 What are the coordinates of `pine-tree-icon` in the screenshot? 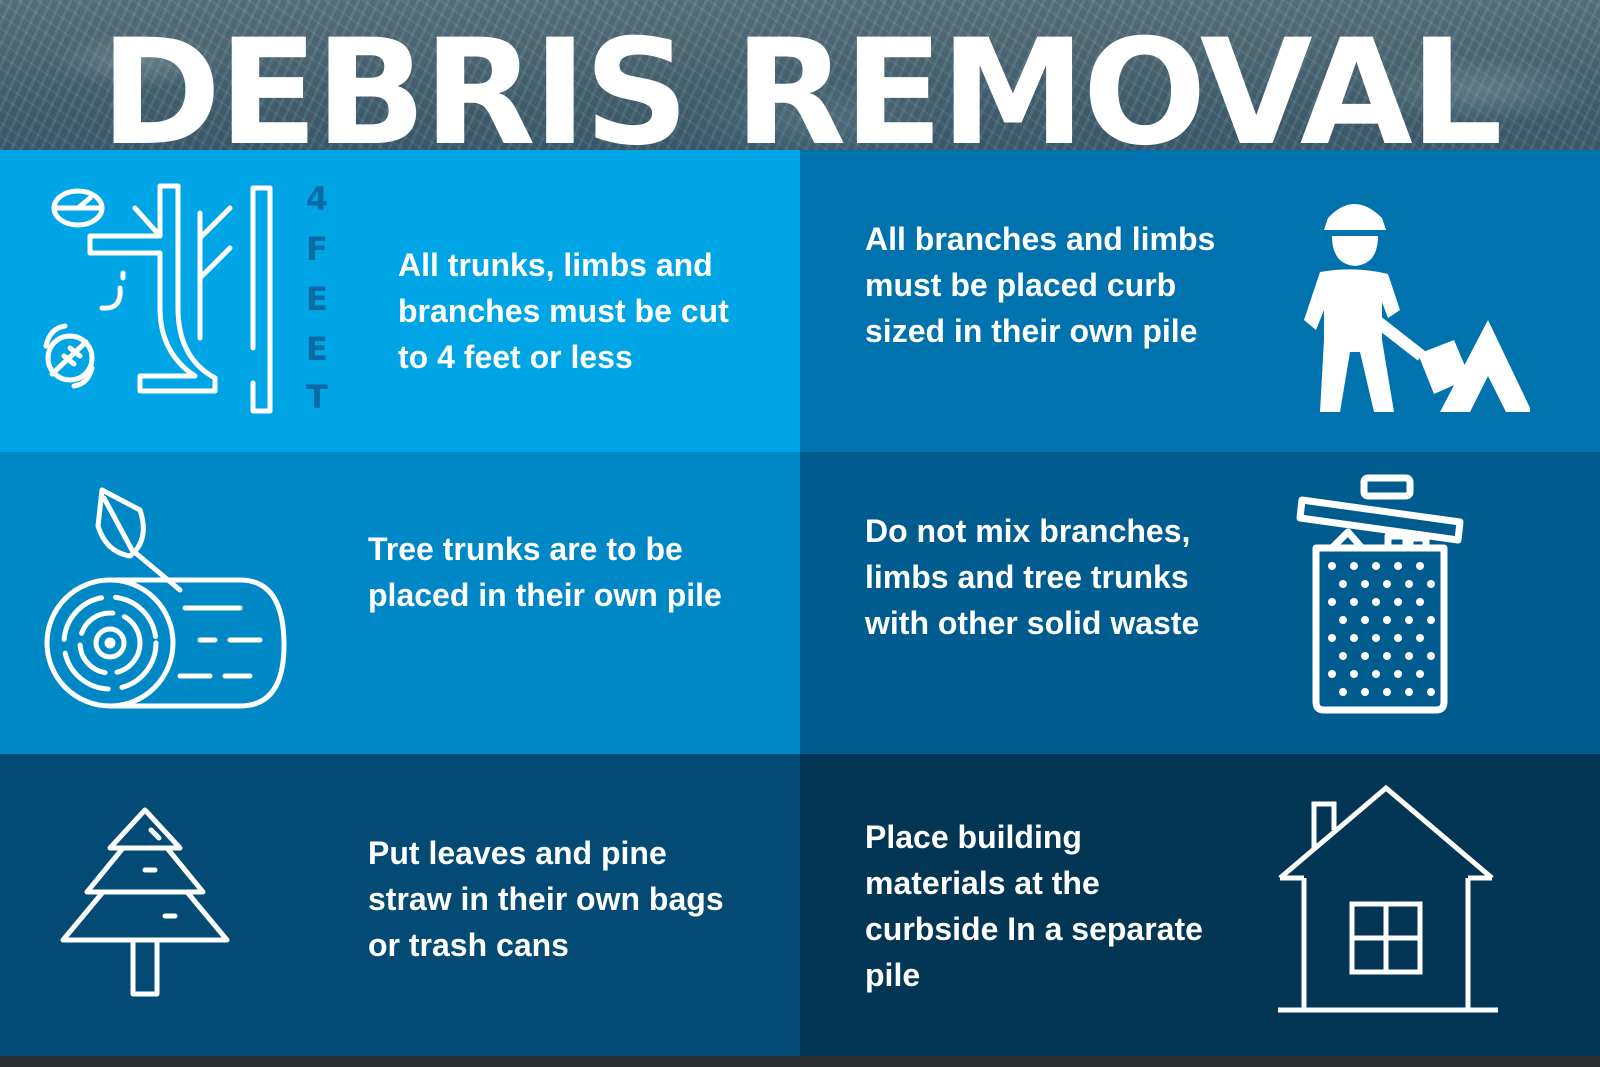 It's located at (145, 909).